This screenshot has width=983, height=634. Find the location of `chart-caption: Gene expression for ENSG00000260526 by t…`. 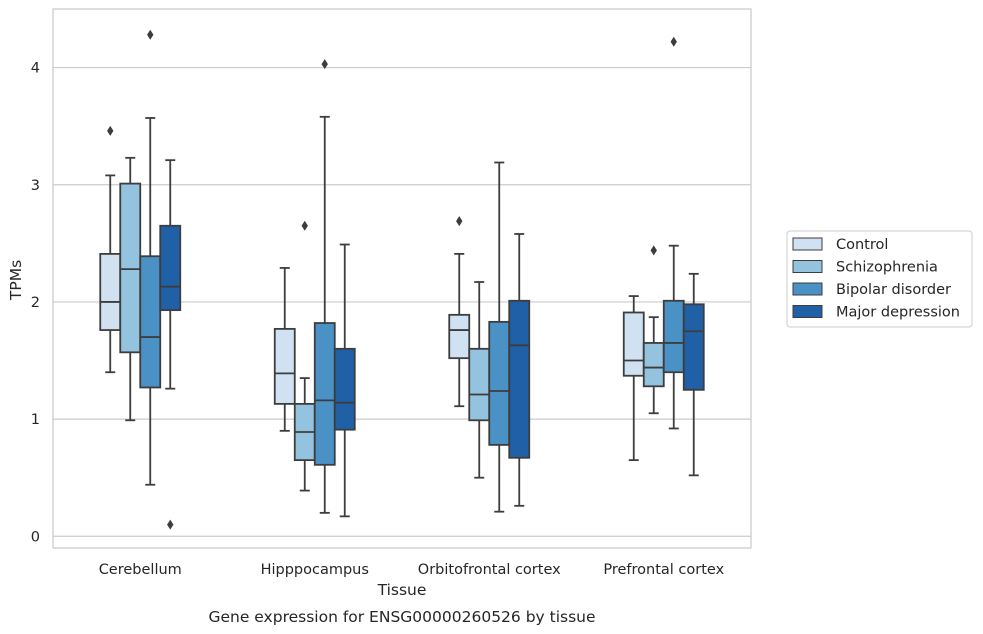

chart-caption: Gene expression for ENSG00000260526 by t… is located at coordinates (401, 617).